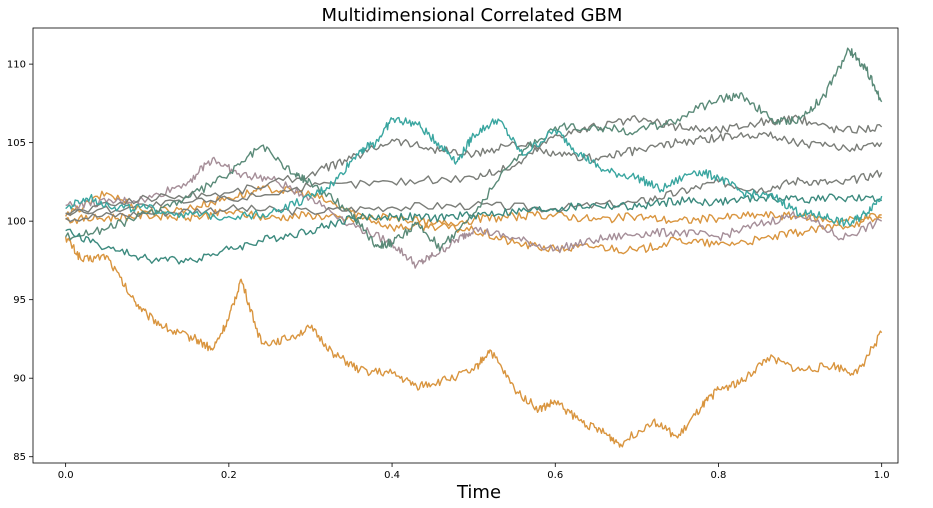 This screenshot has width=933, height=508. Describe the element at coordinates (882, 475) in the screenshot. I see `x-tick-label: 1.0` at that location.